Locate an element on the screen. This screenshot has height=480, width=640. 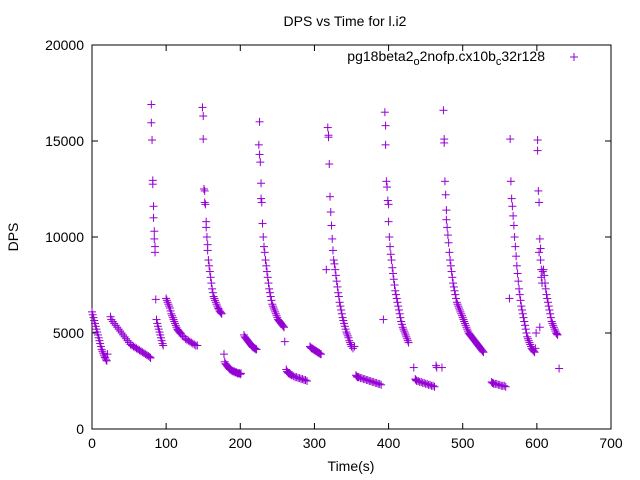
y-tick-label: 0 is located at coordinates (80, 429).